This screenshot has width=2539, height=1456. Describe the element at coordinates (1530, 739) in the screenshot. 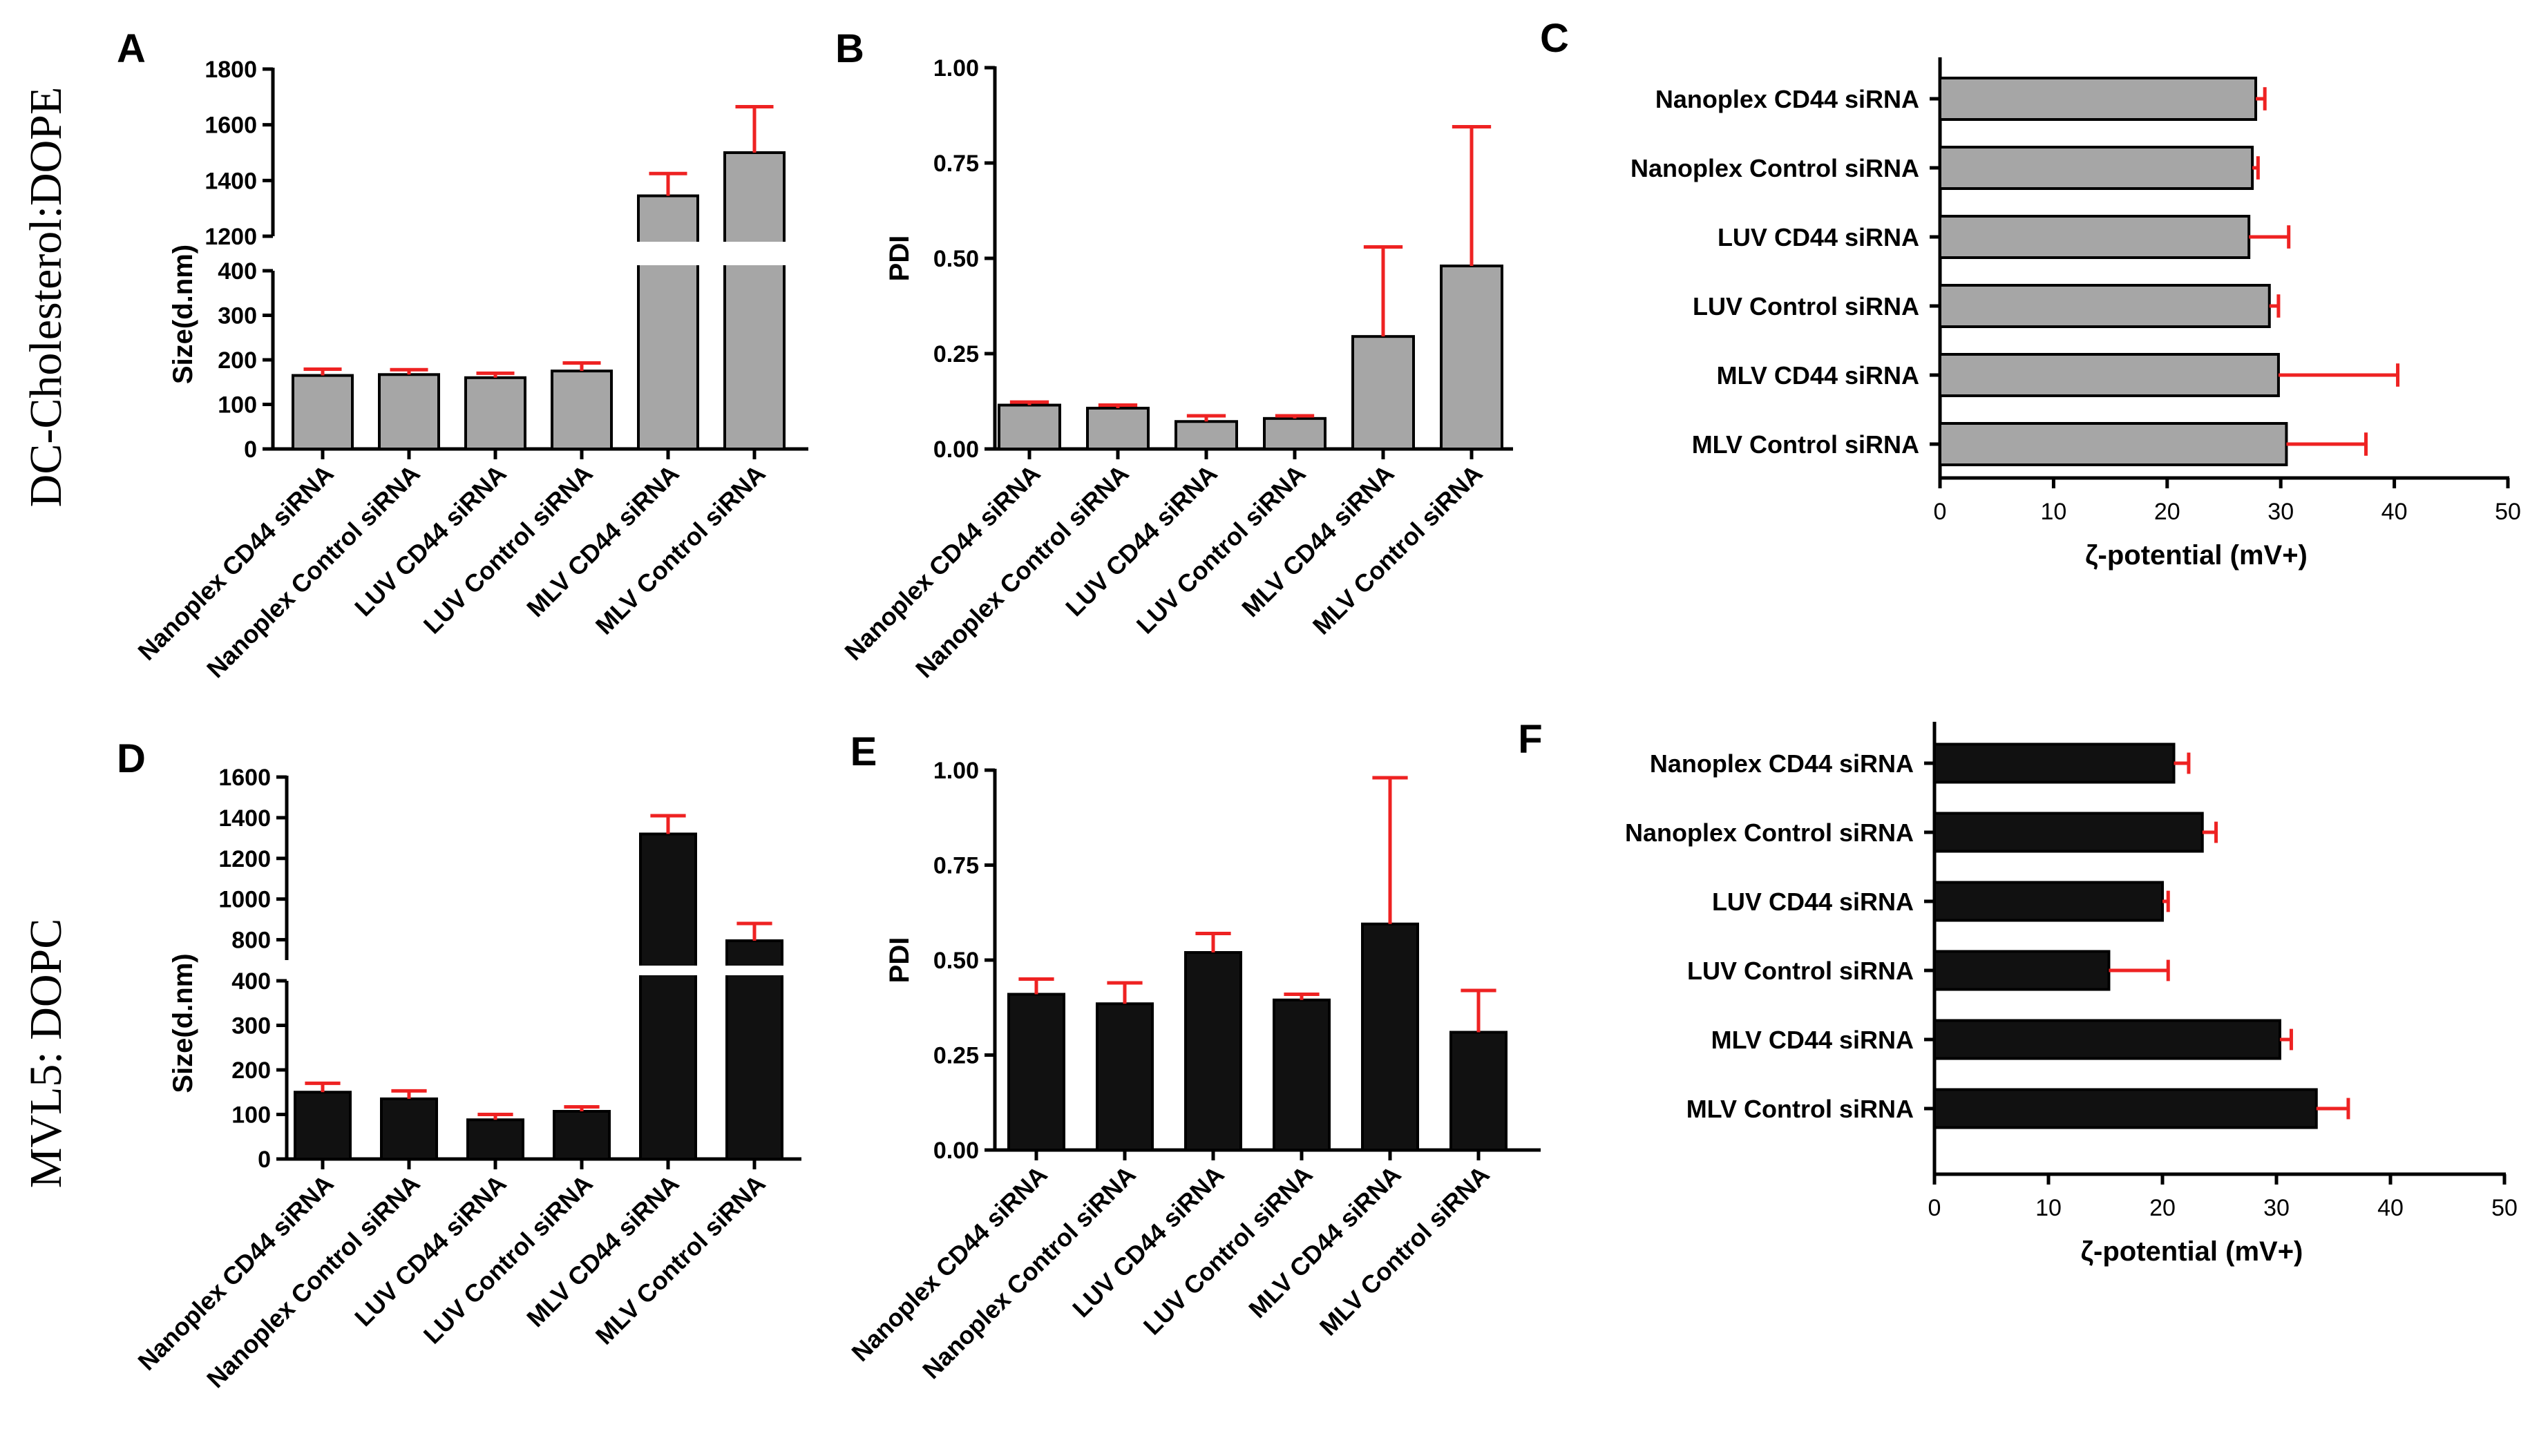

I see `panel-letter: F` at that location.